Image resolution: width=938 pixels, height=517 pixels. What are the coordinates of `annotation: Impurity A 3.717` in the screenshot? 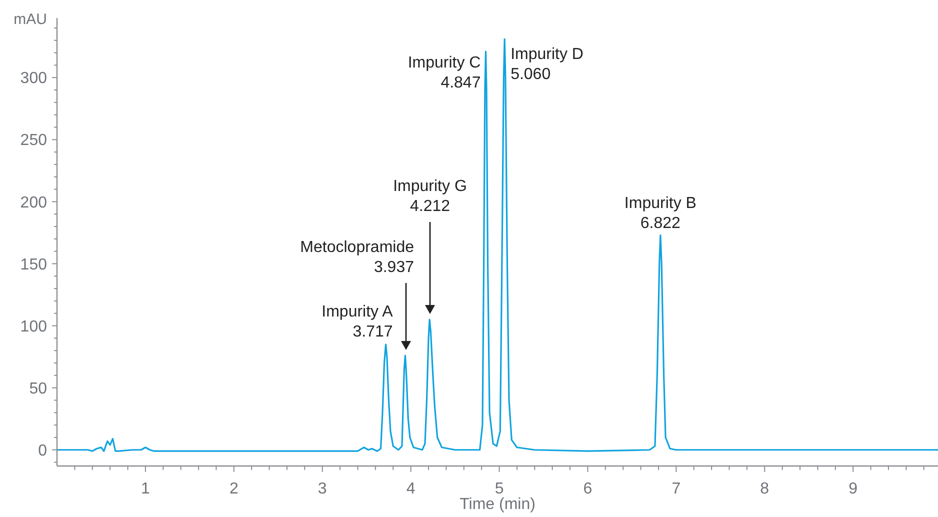 It's located at (358, 321).